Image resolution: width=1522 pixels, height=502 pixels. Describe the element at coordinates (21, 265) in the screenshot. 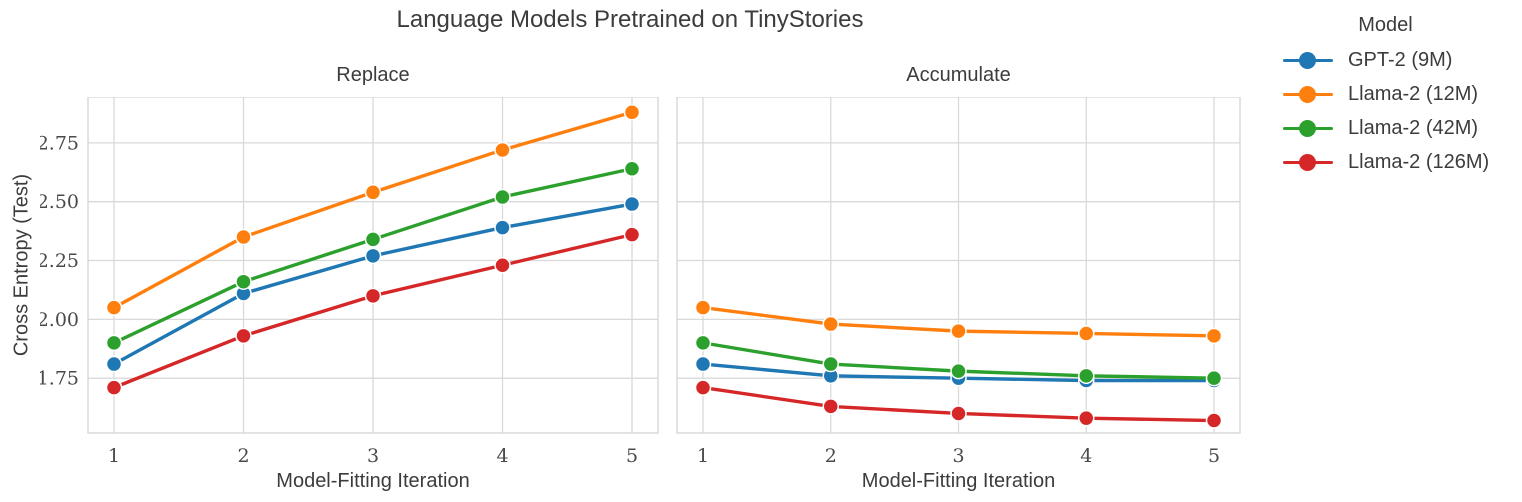

I see `y-axis-label: Cross Entropy (Test)` at that location.